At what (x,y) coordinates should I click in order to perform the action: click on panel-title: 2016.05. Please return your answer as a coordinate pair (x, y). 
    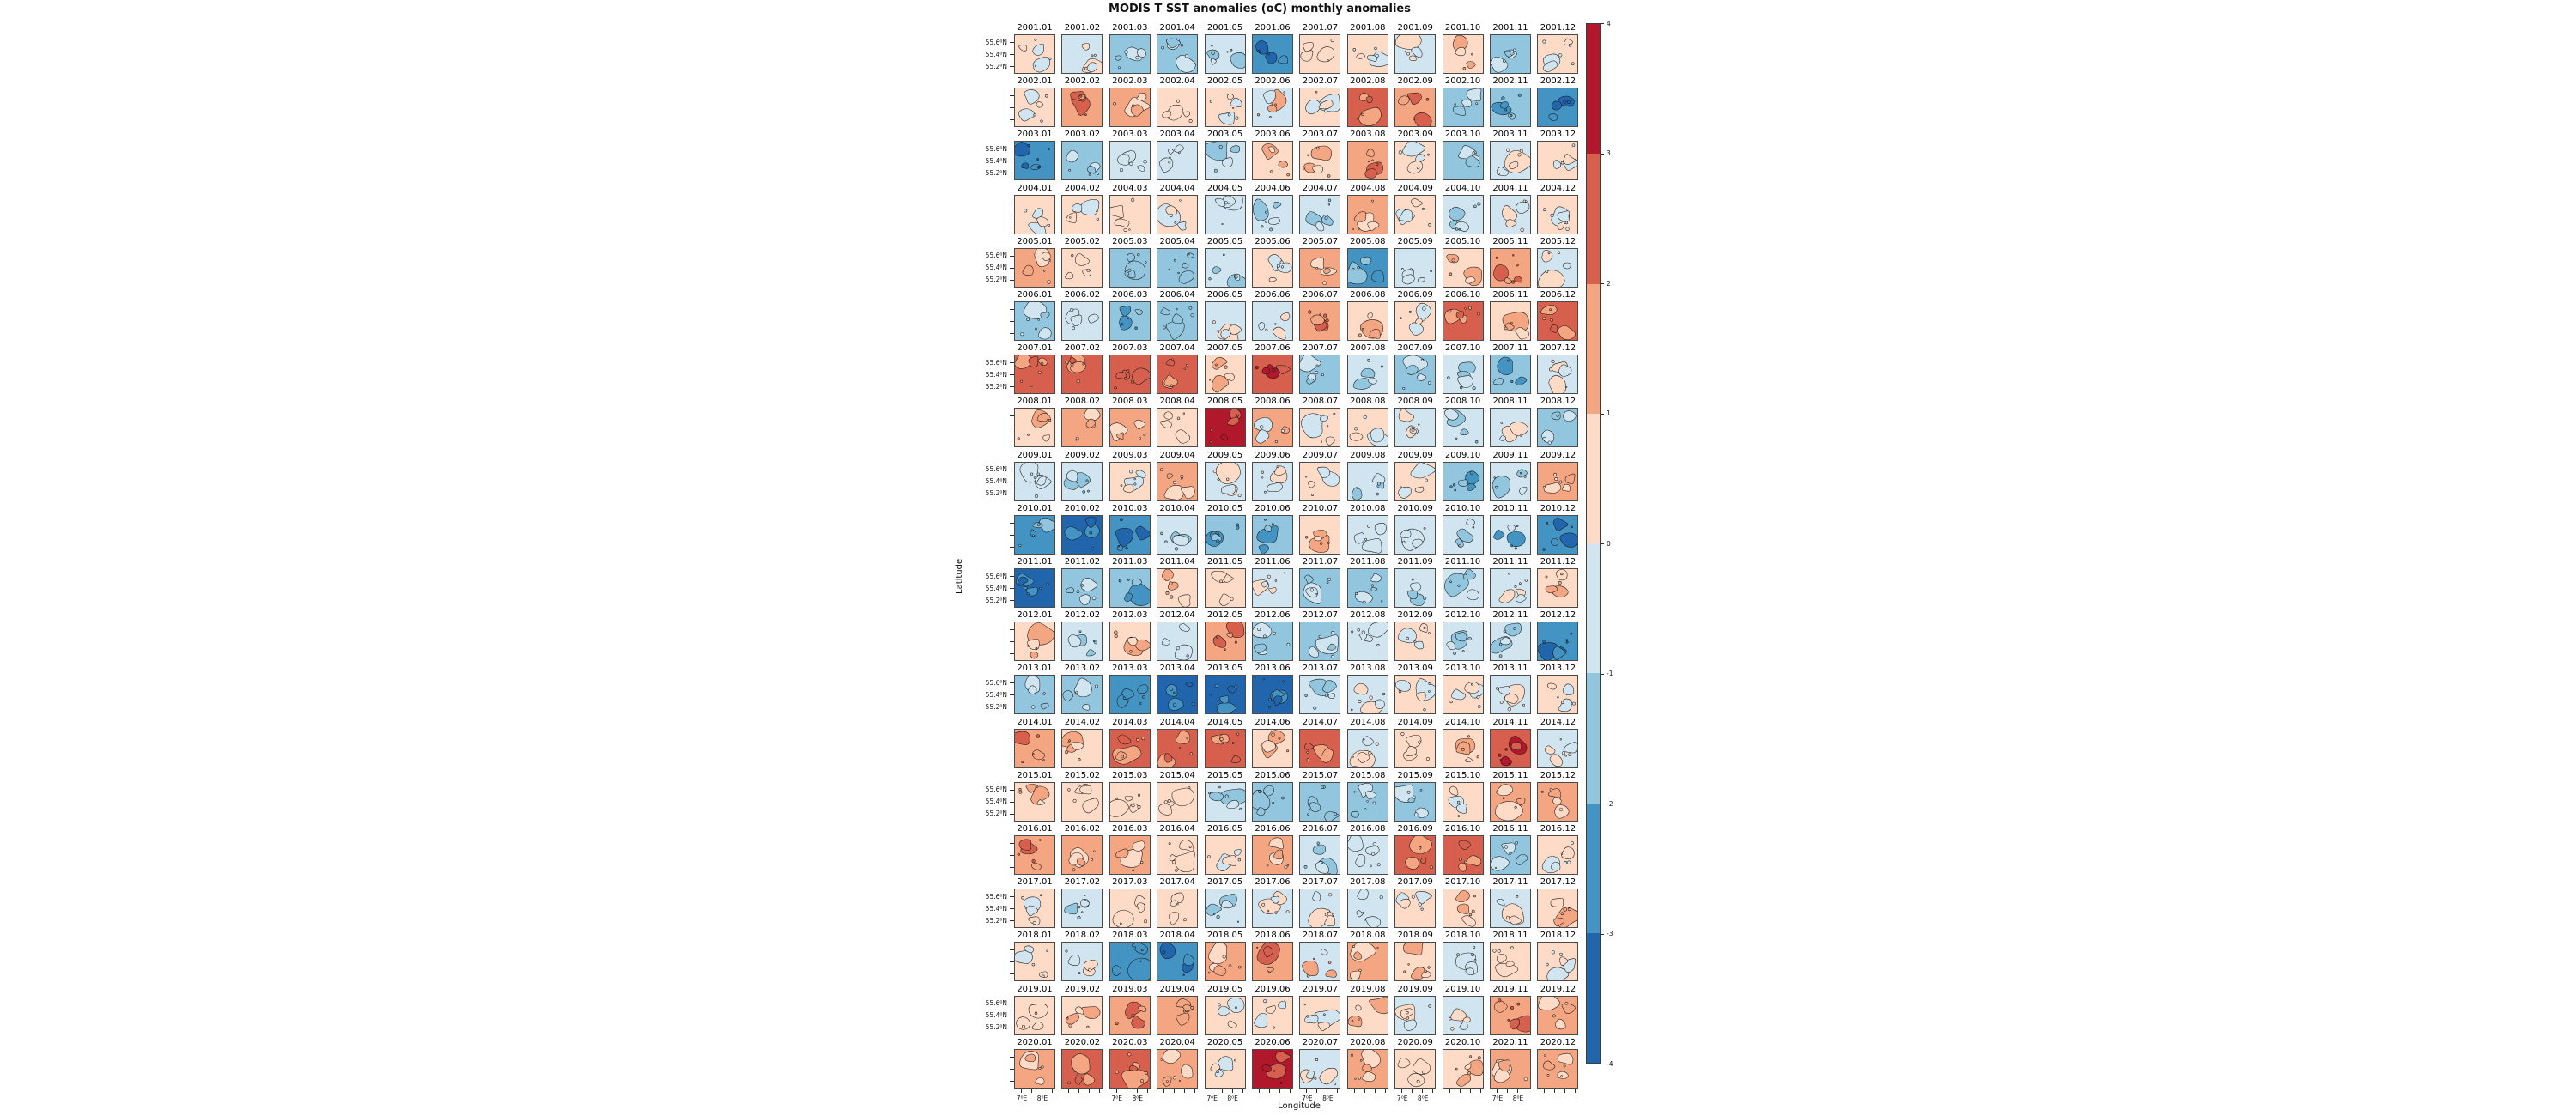
    Looking at the image, I should click on (1224, 829).